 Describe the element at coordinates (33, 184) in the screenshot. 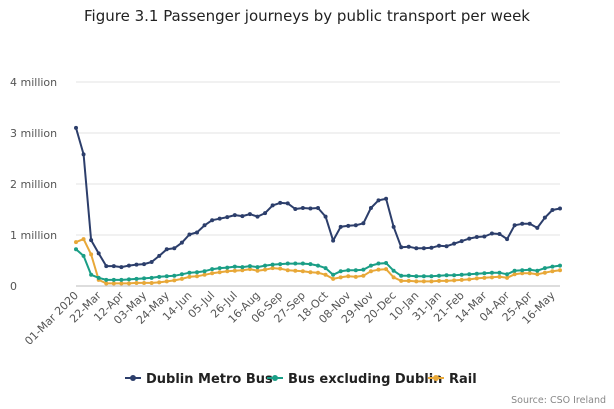

I see `y-axis: 0 1 million 2 million 3 million 4 million` at that location.